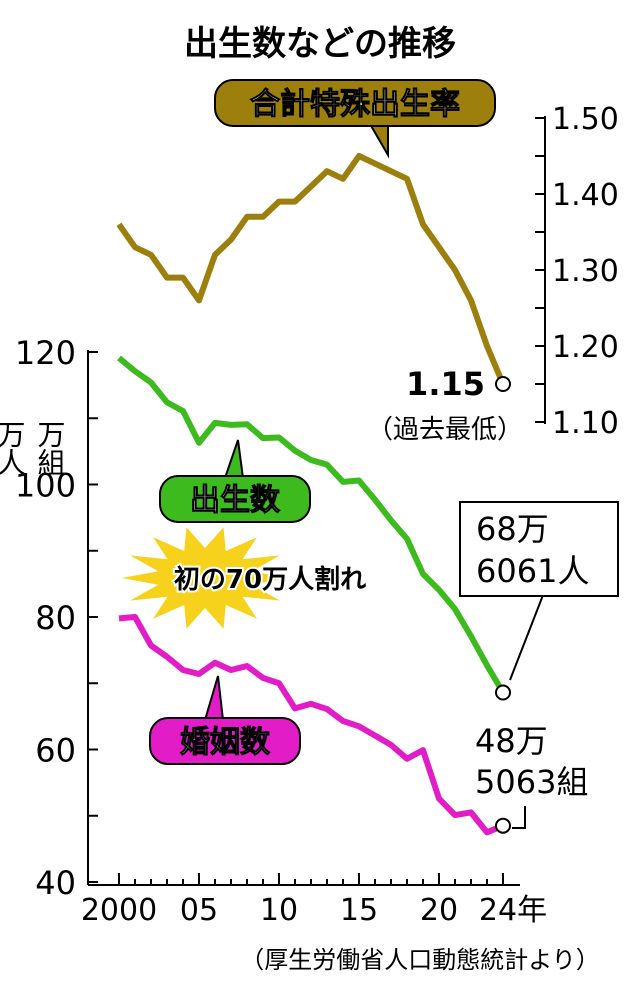 The width and height of the screenshot is (640, 986). Describe the element at coordinates (234, 459) in the screenshot. I see `births-label-pointer` at that location.